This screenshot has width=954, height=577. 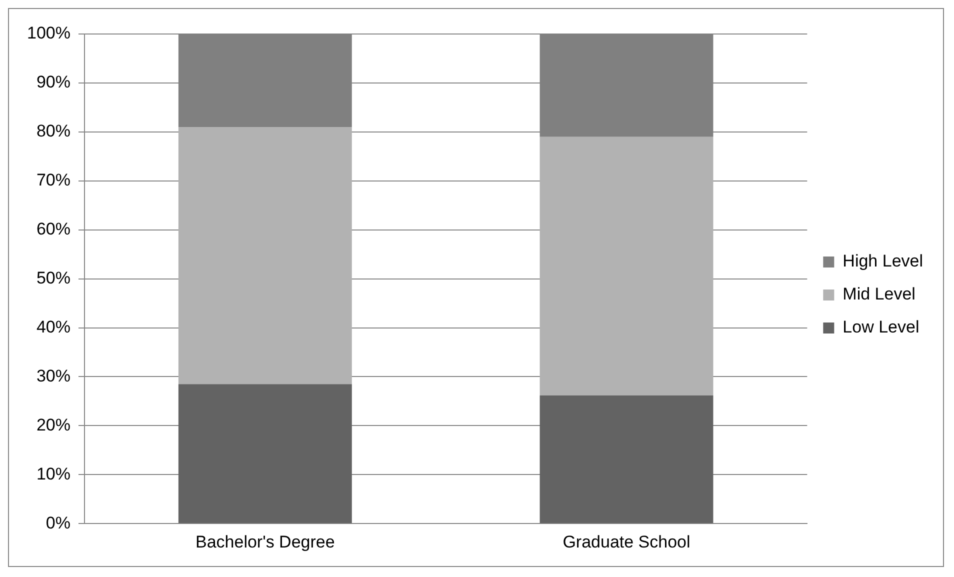 What do you see at coordinates (626, 542) in the screenshot?
I see `x-tick-label: Graduate School` at bounding box center [626, 542].